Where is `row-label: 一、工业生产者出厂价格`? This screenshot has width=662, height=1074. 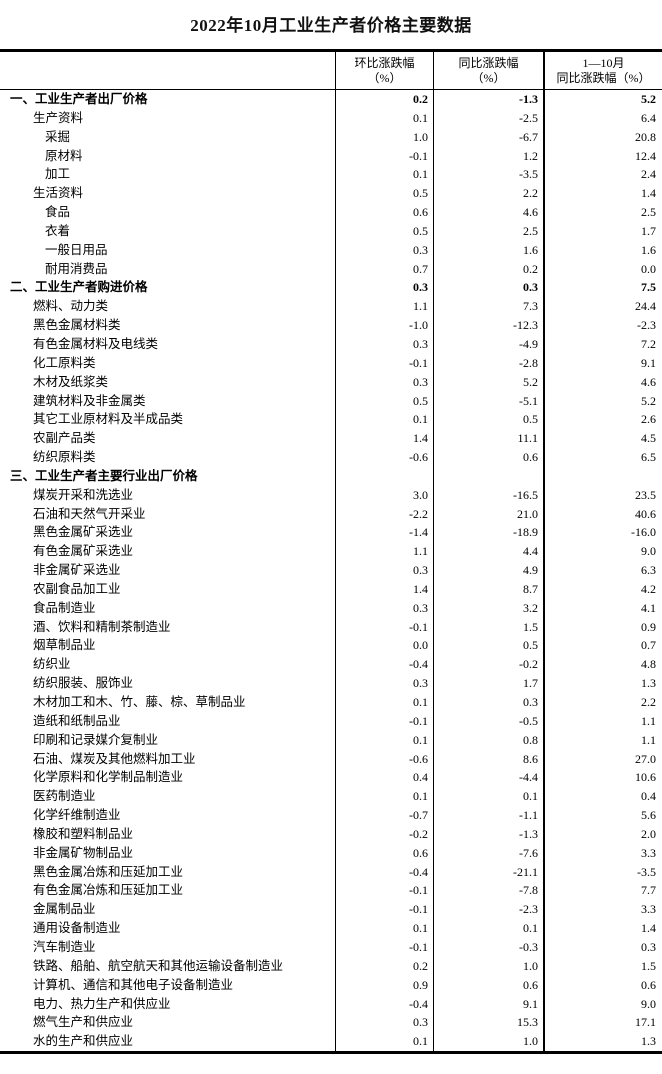 row-label: 一、工业生产者出厂价格 is located at coordinates (79, 99).